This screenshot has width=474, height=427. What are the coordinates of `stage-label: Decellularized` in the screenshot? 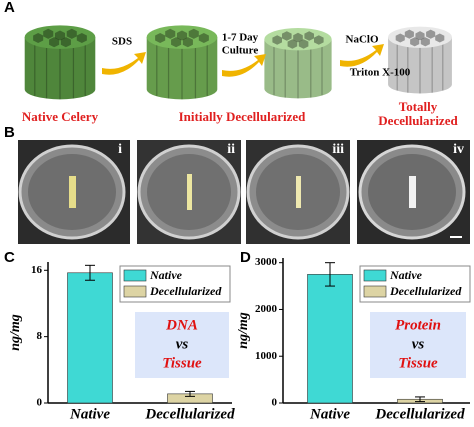 It's located at (418, 120).